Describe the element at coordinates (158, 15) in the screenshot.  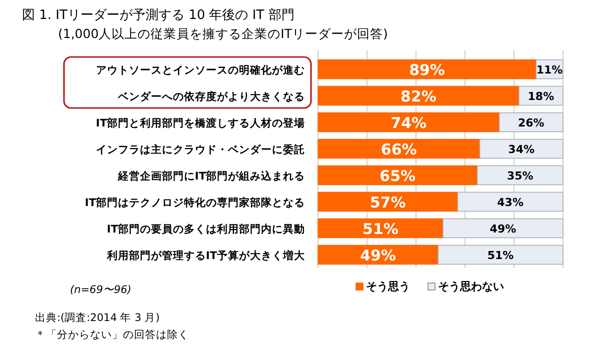
I see `text: 図 1. ITリーダーが予測する 10 年後の IT 部門` at that location.